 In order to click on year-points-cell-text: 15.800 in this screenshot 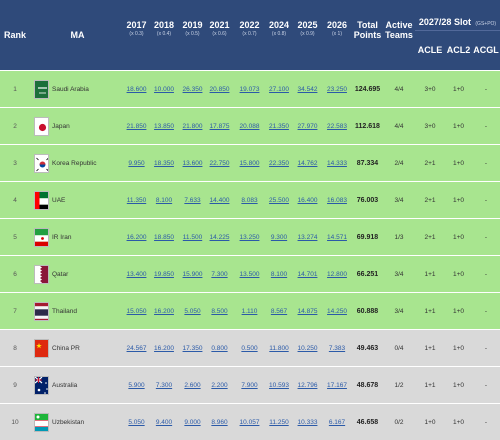, I will do `click(249, 163)`.